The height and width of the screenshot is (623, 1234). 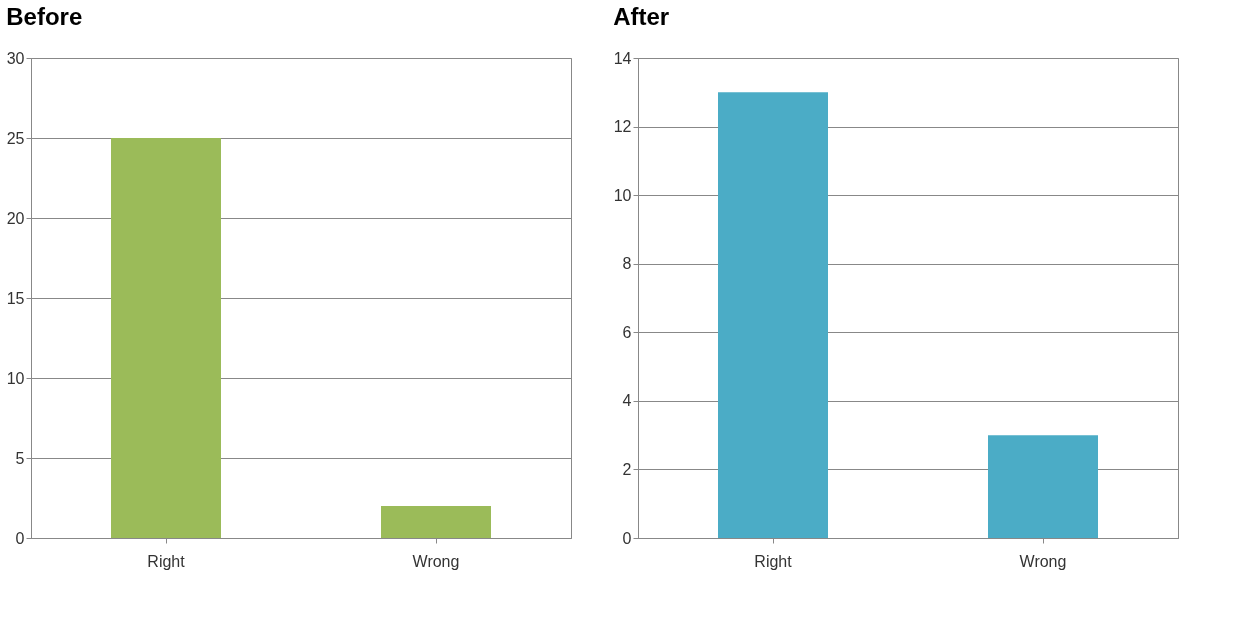 What do you see at coordinates (622, 127) in the screenshot?
I see `y-tick-label: 12` at bounding box center [622, 127].